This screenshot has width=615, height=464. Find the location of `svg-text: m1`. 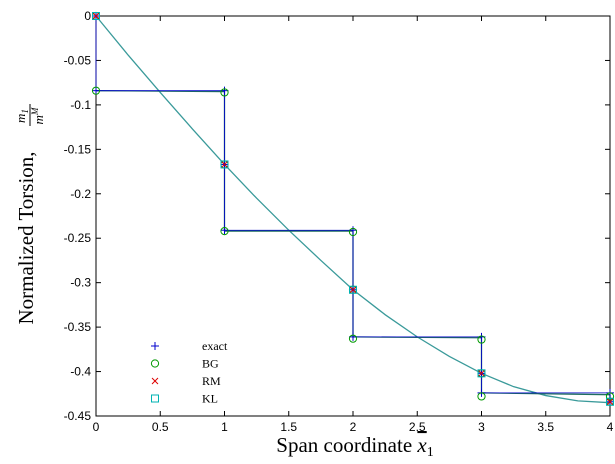

svg-text: m1 is located at coordinates (21, 116).